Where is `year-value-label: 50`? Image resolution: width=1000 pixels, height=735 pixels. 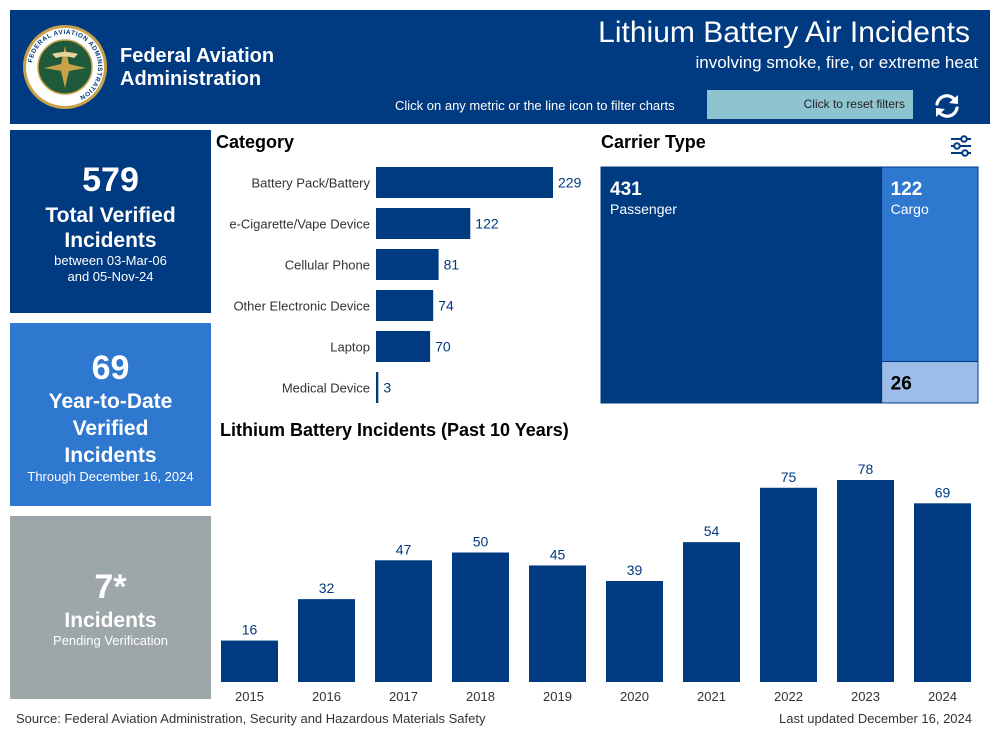 year-value-label: 50 is located at coordinates (481, 542).